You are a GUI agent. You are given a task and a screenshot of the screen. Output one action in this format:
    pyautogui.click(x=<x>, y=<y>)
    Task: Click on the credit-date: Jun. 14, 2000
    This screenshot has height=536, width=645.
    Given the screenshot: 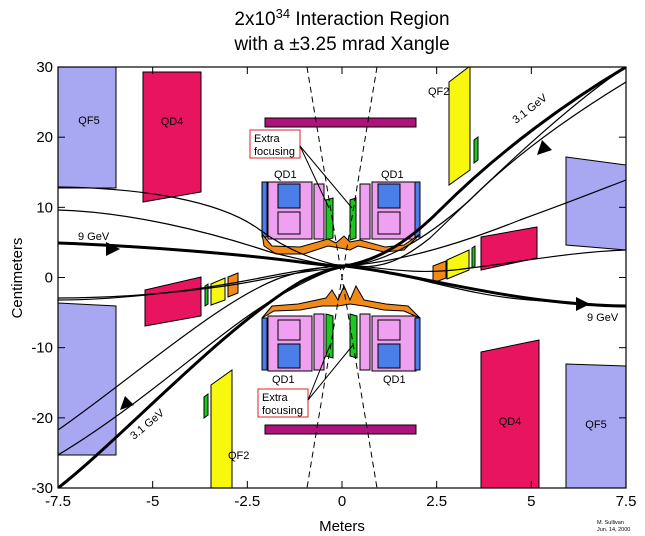 What is the action you would take?
    pyautogui.click(x=613, y=530)
    